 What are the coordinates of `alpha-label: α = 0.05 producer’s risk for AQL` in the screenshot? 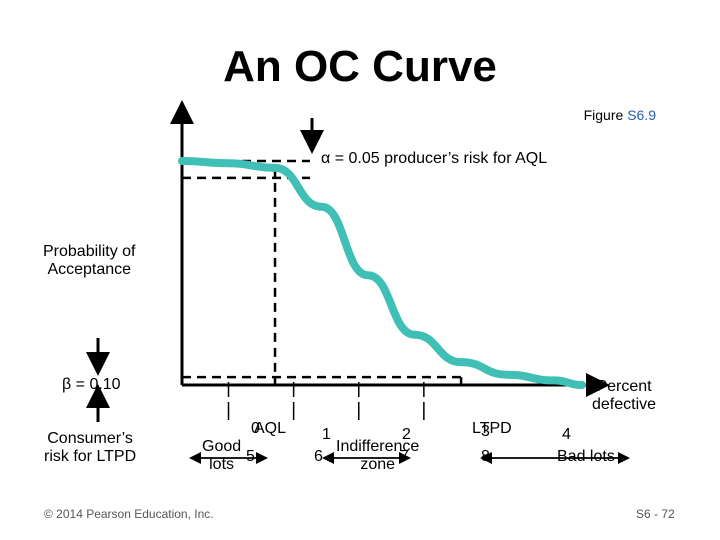 It's located at (434, 158).